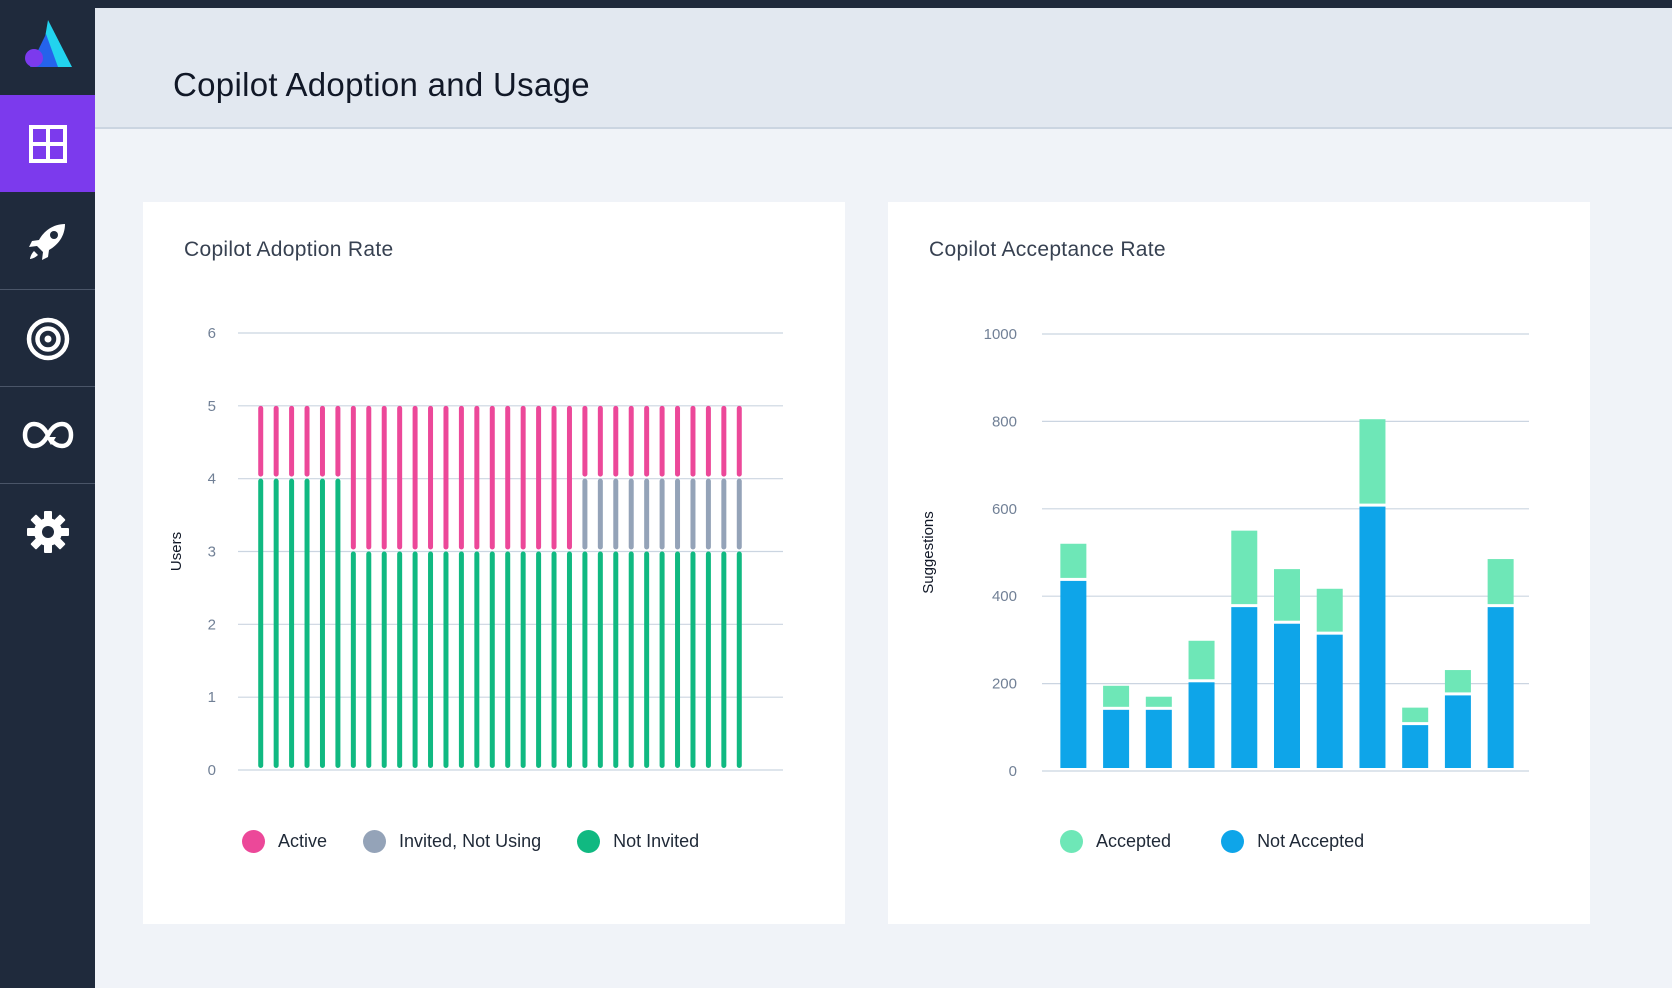  Describe the element at coordinates (470, 841) in the screenshot. I see `legend-label: Invited, Not Using` at that location.